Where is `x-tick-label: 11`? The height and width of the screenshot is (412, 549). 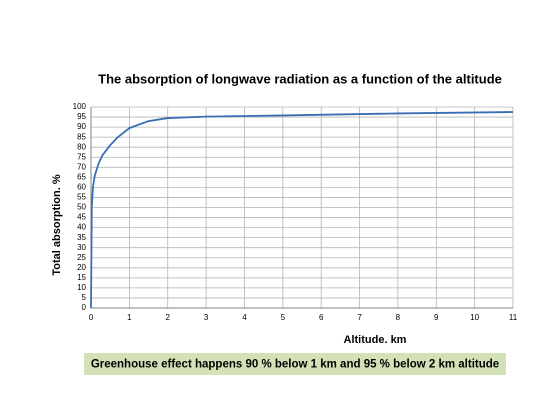
x-tick-label: 11 is located at coordinates (513, 317).